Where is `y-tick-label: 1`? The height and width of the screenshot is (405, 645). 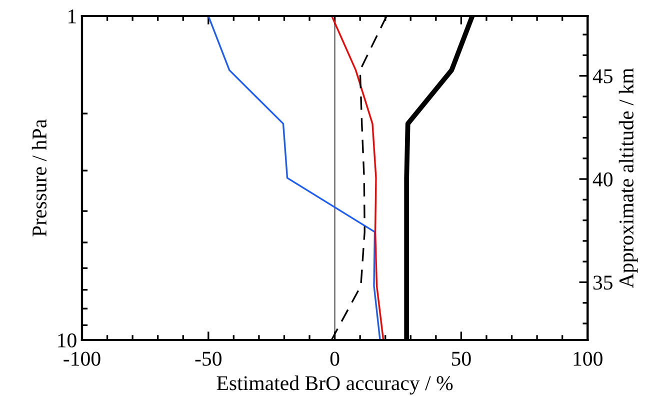
y-tick-label: 1 is located at coordinates (72, 16).